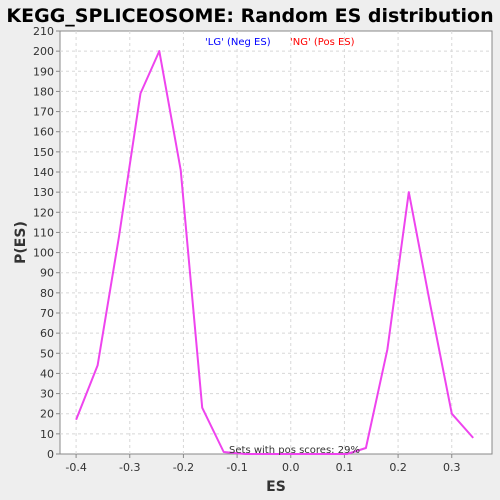  Describe the element at coordinates (43, 132) in the screenshot. I see `y-tick-label: 160` at that location.